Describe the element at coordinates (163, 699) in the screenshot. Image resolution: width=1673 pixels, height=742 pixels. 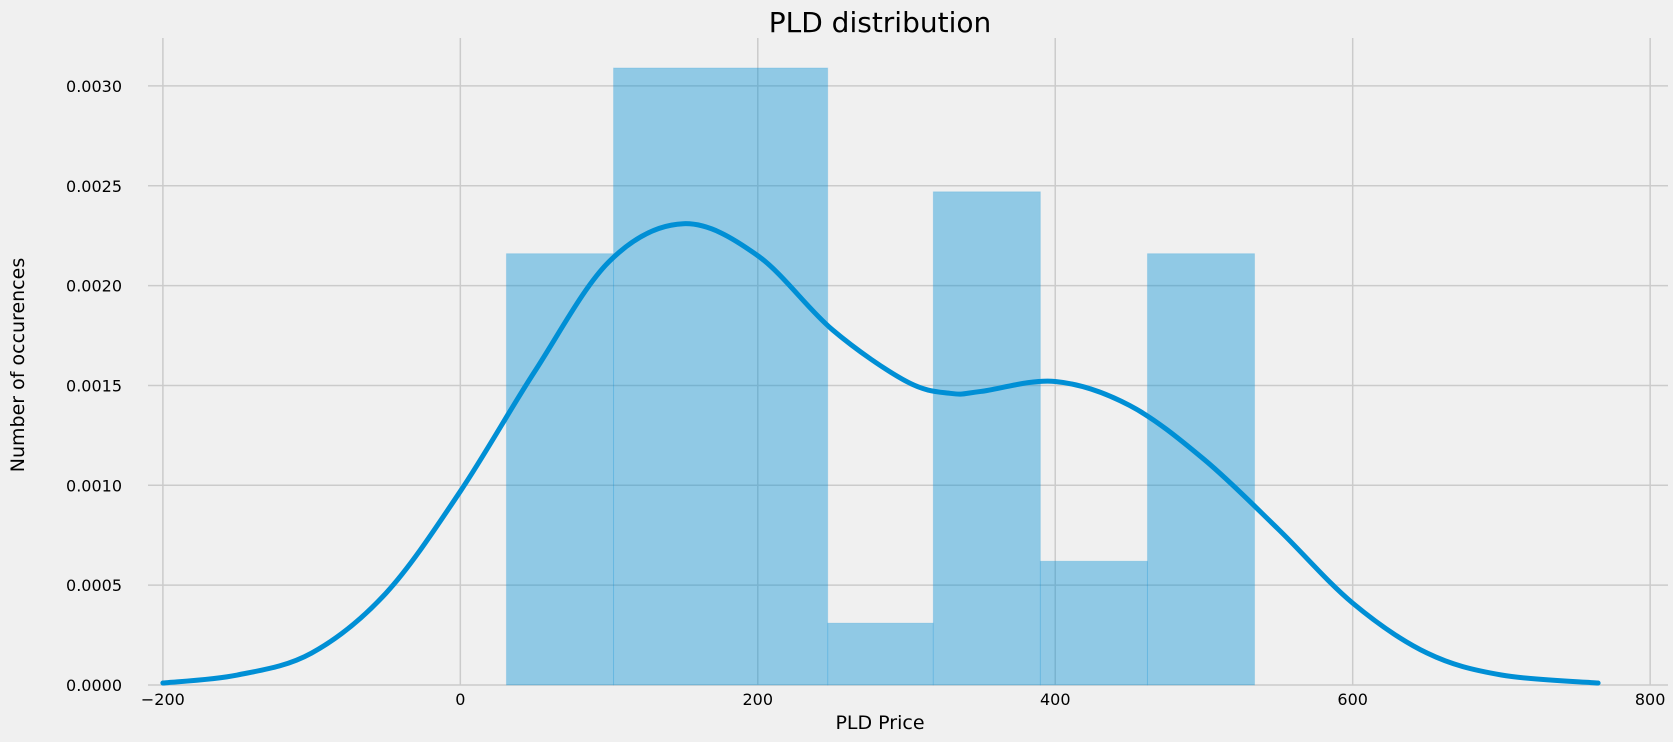
I see `x-tick-label: −200` at that location.